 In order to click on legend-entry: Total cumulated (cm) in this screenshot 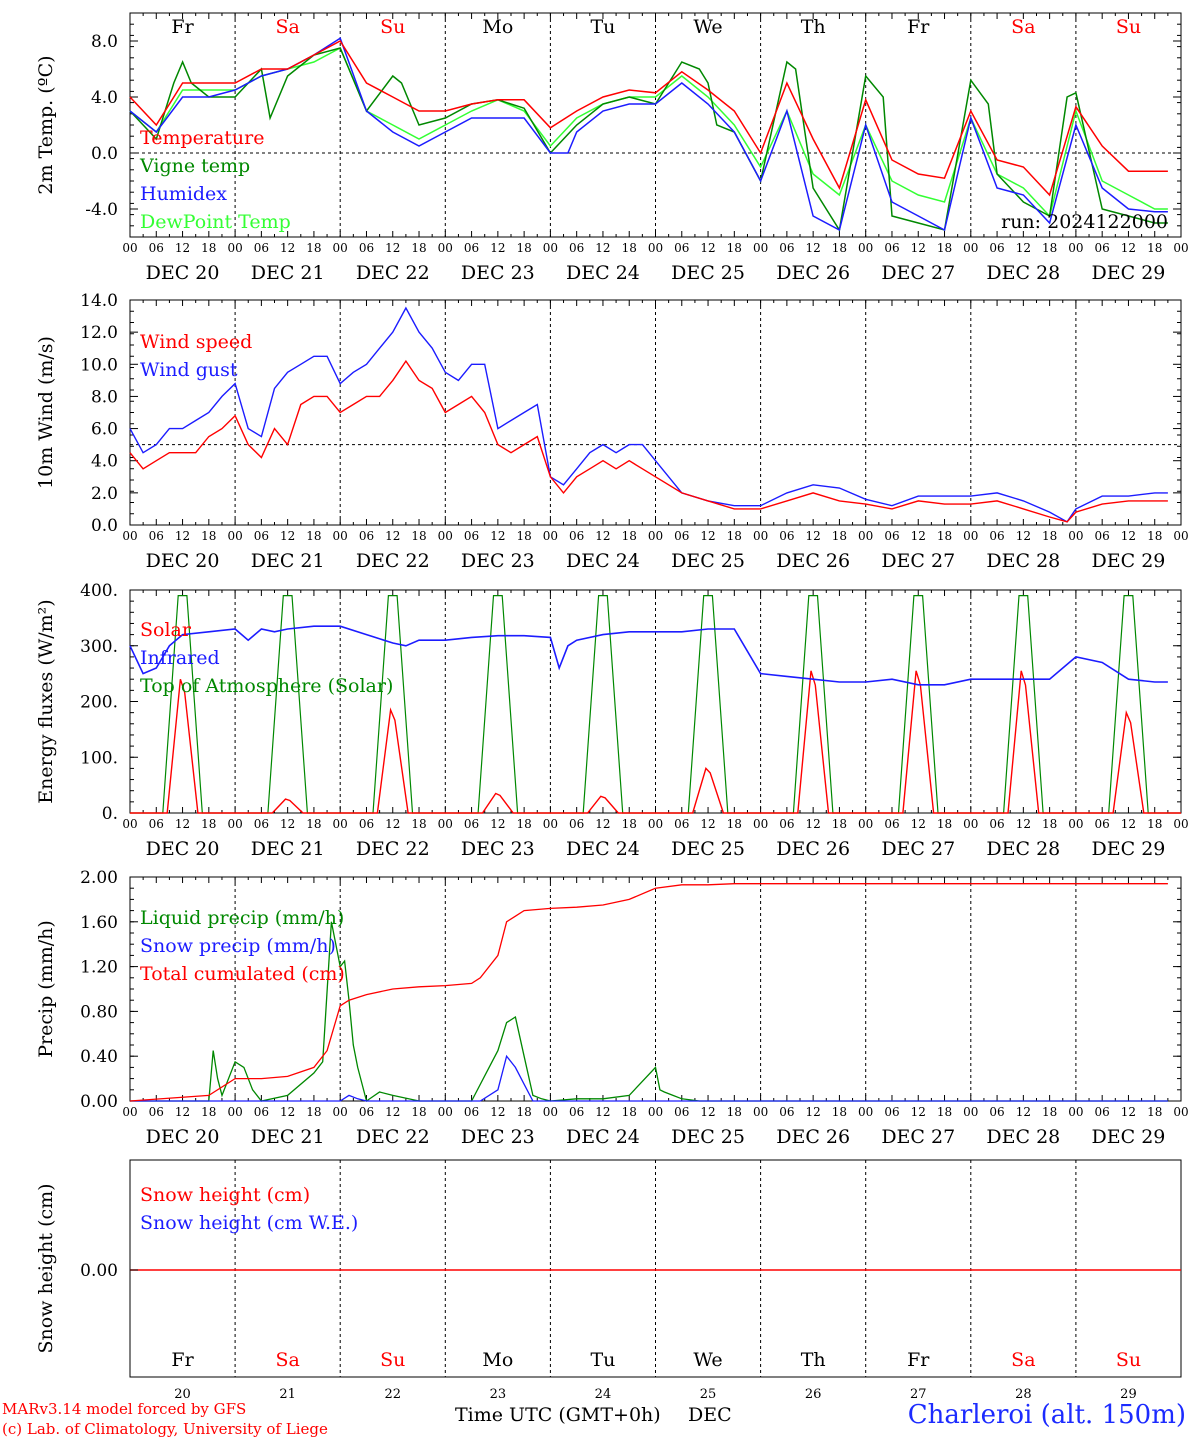, I will do `click(242, 974)`.